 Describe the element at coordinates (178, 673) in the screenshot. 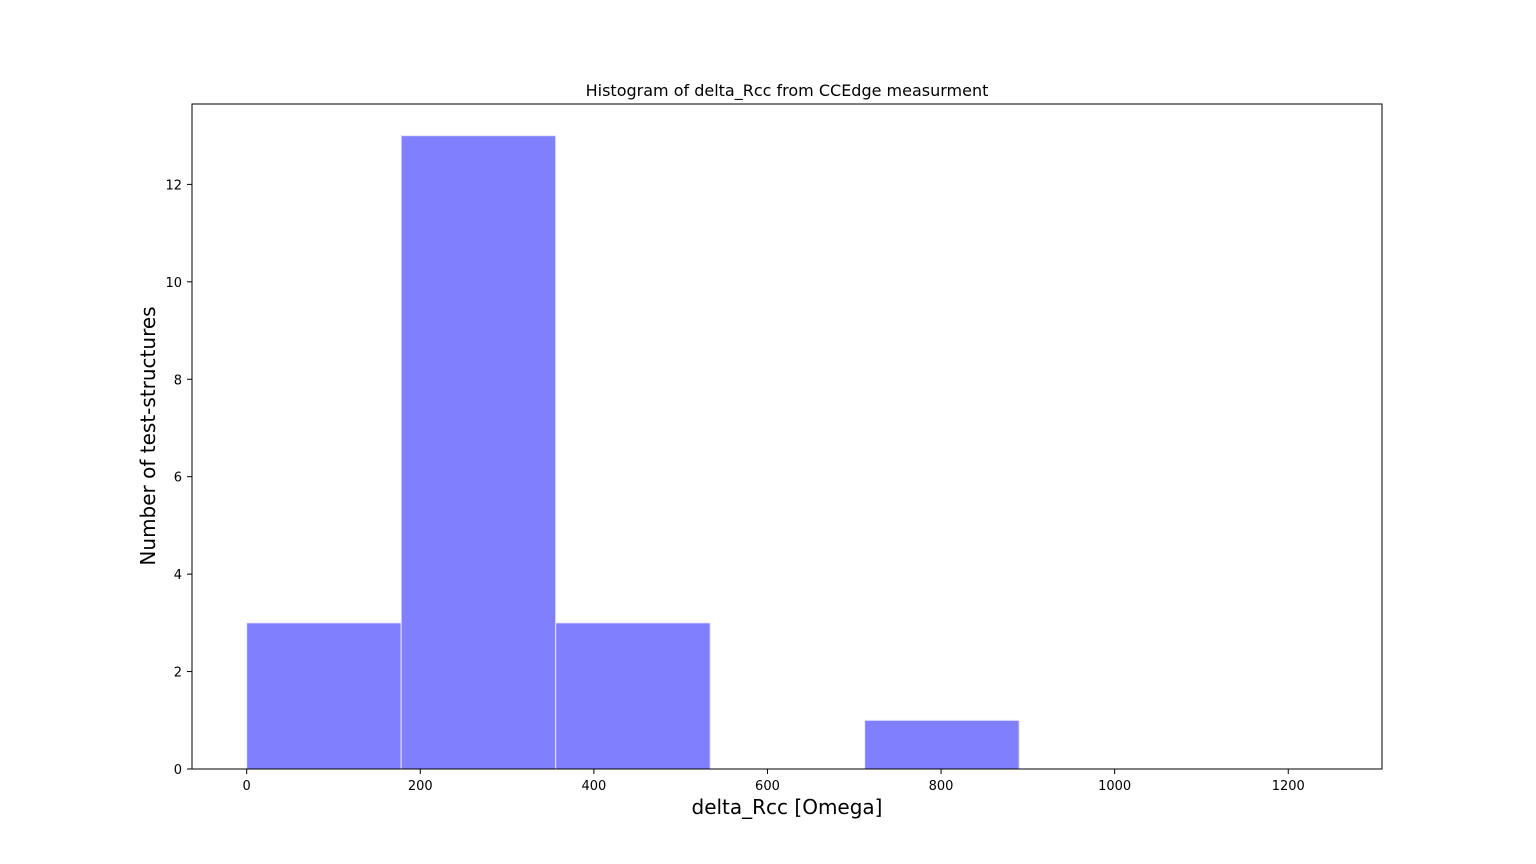

I see `y-tick-label: 2` at that location.